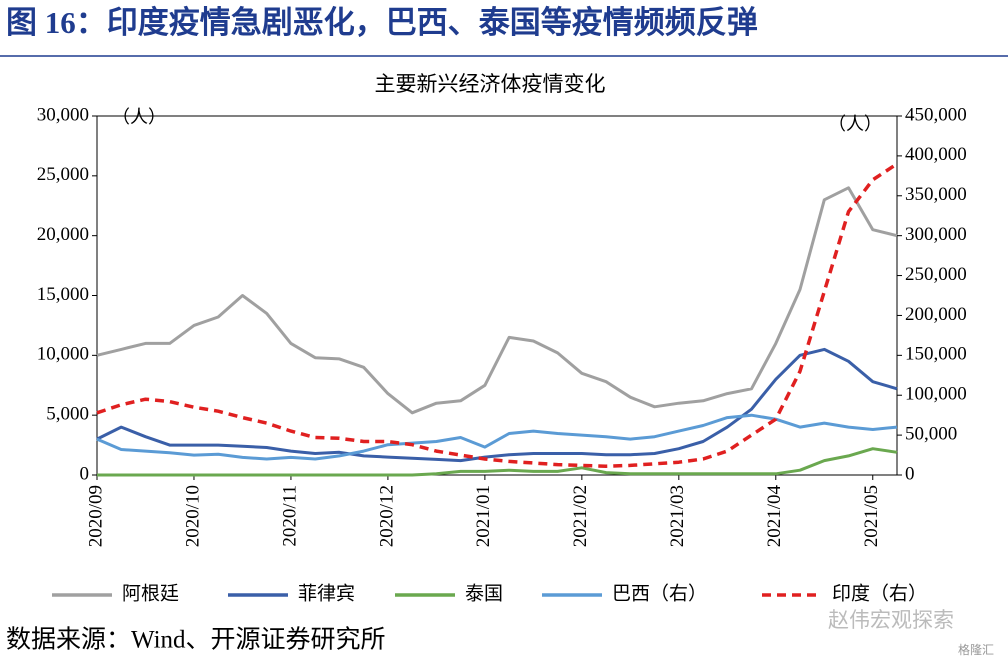 This screenshot has height=666, width=1008. What do you see at coordinates (484, 593) in the screenshot?
I see `legend-label: 泰国` at bounding box center [484, 593].